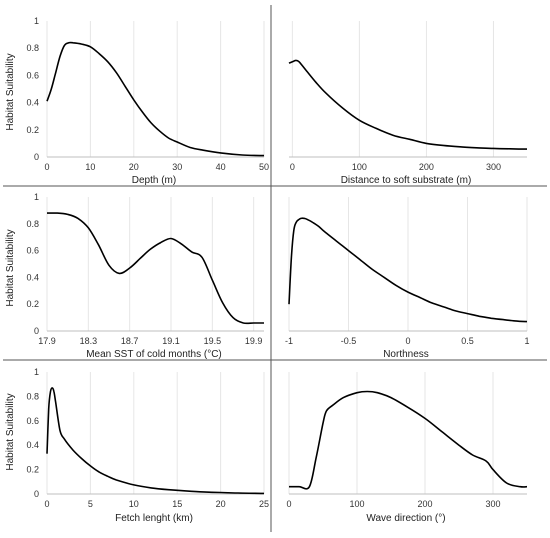 This screenshot has width=550, height=538. Describe the element at coordinates (154, 354) in the screenshot. I see `x-axis-title: Mean SST of cold months (°C)` at that location.